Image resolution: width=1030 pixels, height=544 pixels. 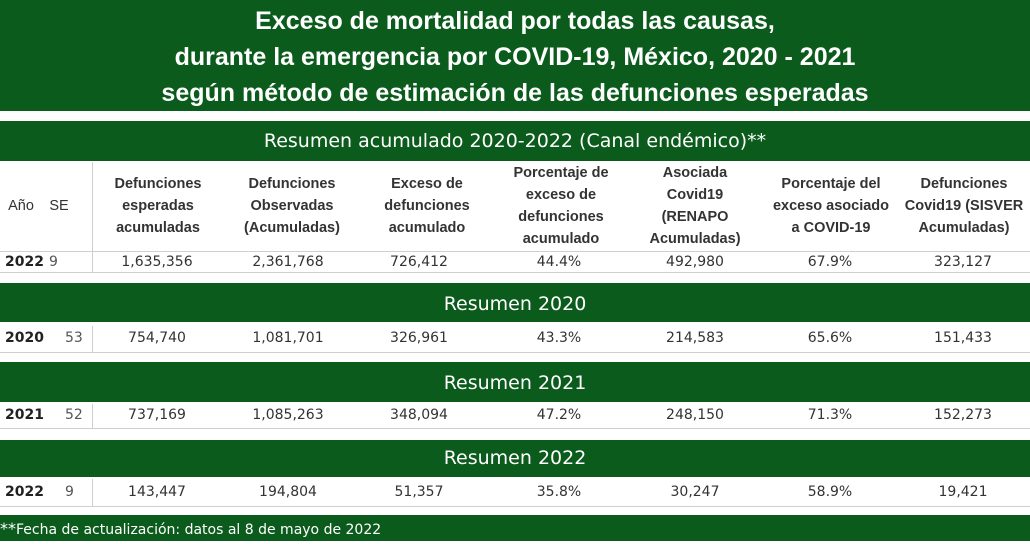 I want to click on cell-se: 53, so click(x=74, y=338).